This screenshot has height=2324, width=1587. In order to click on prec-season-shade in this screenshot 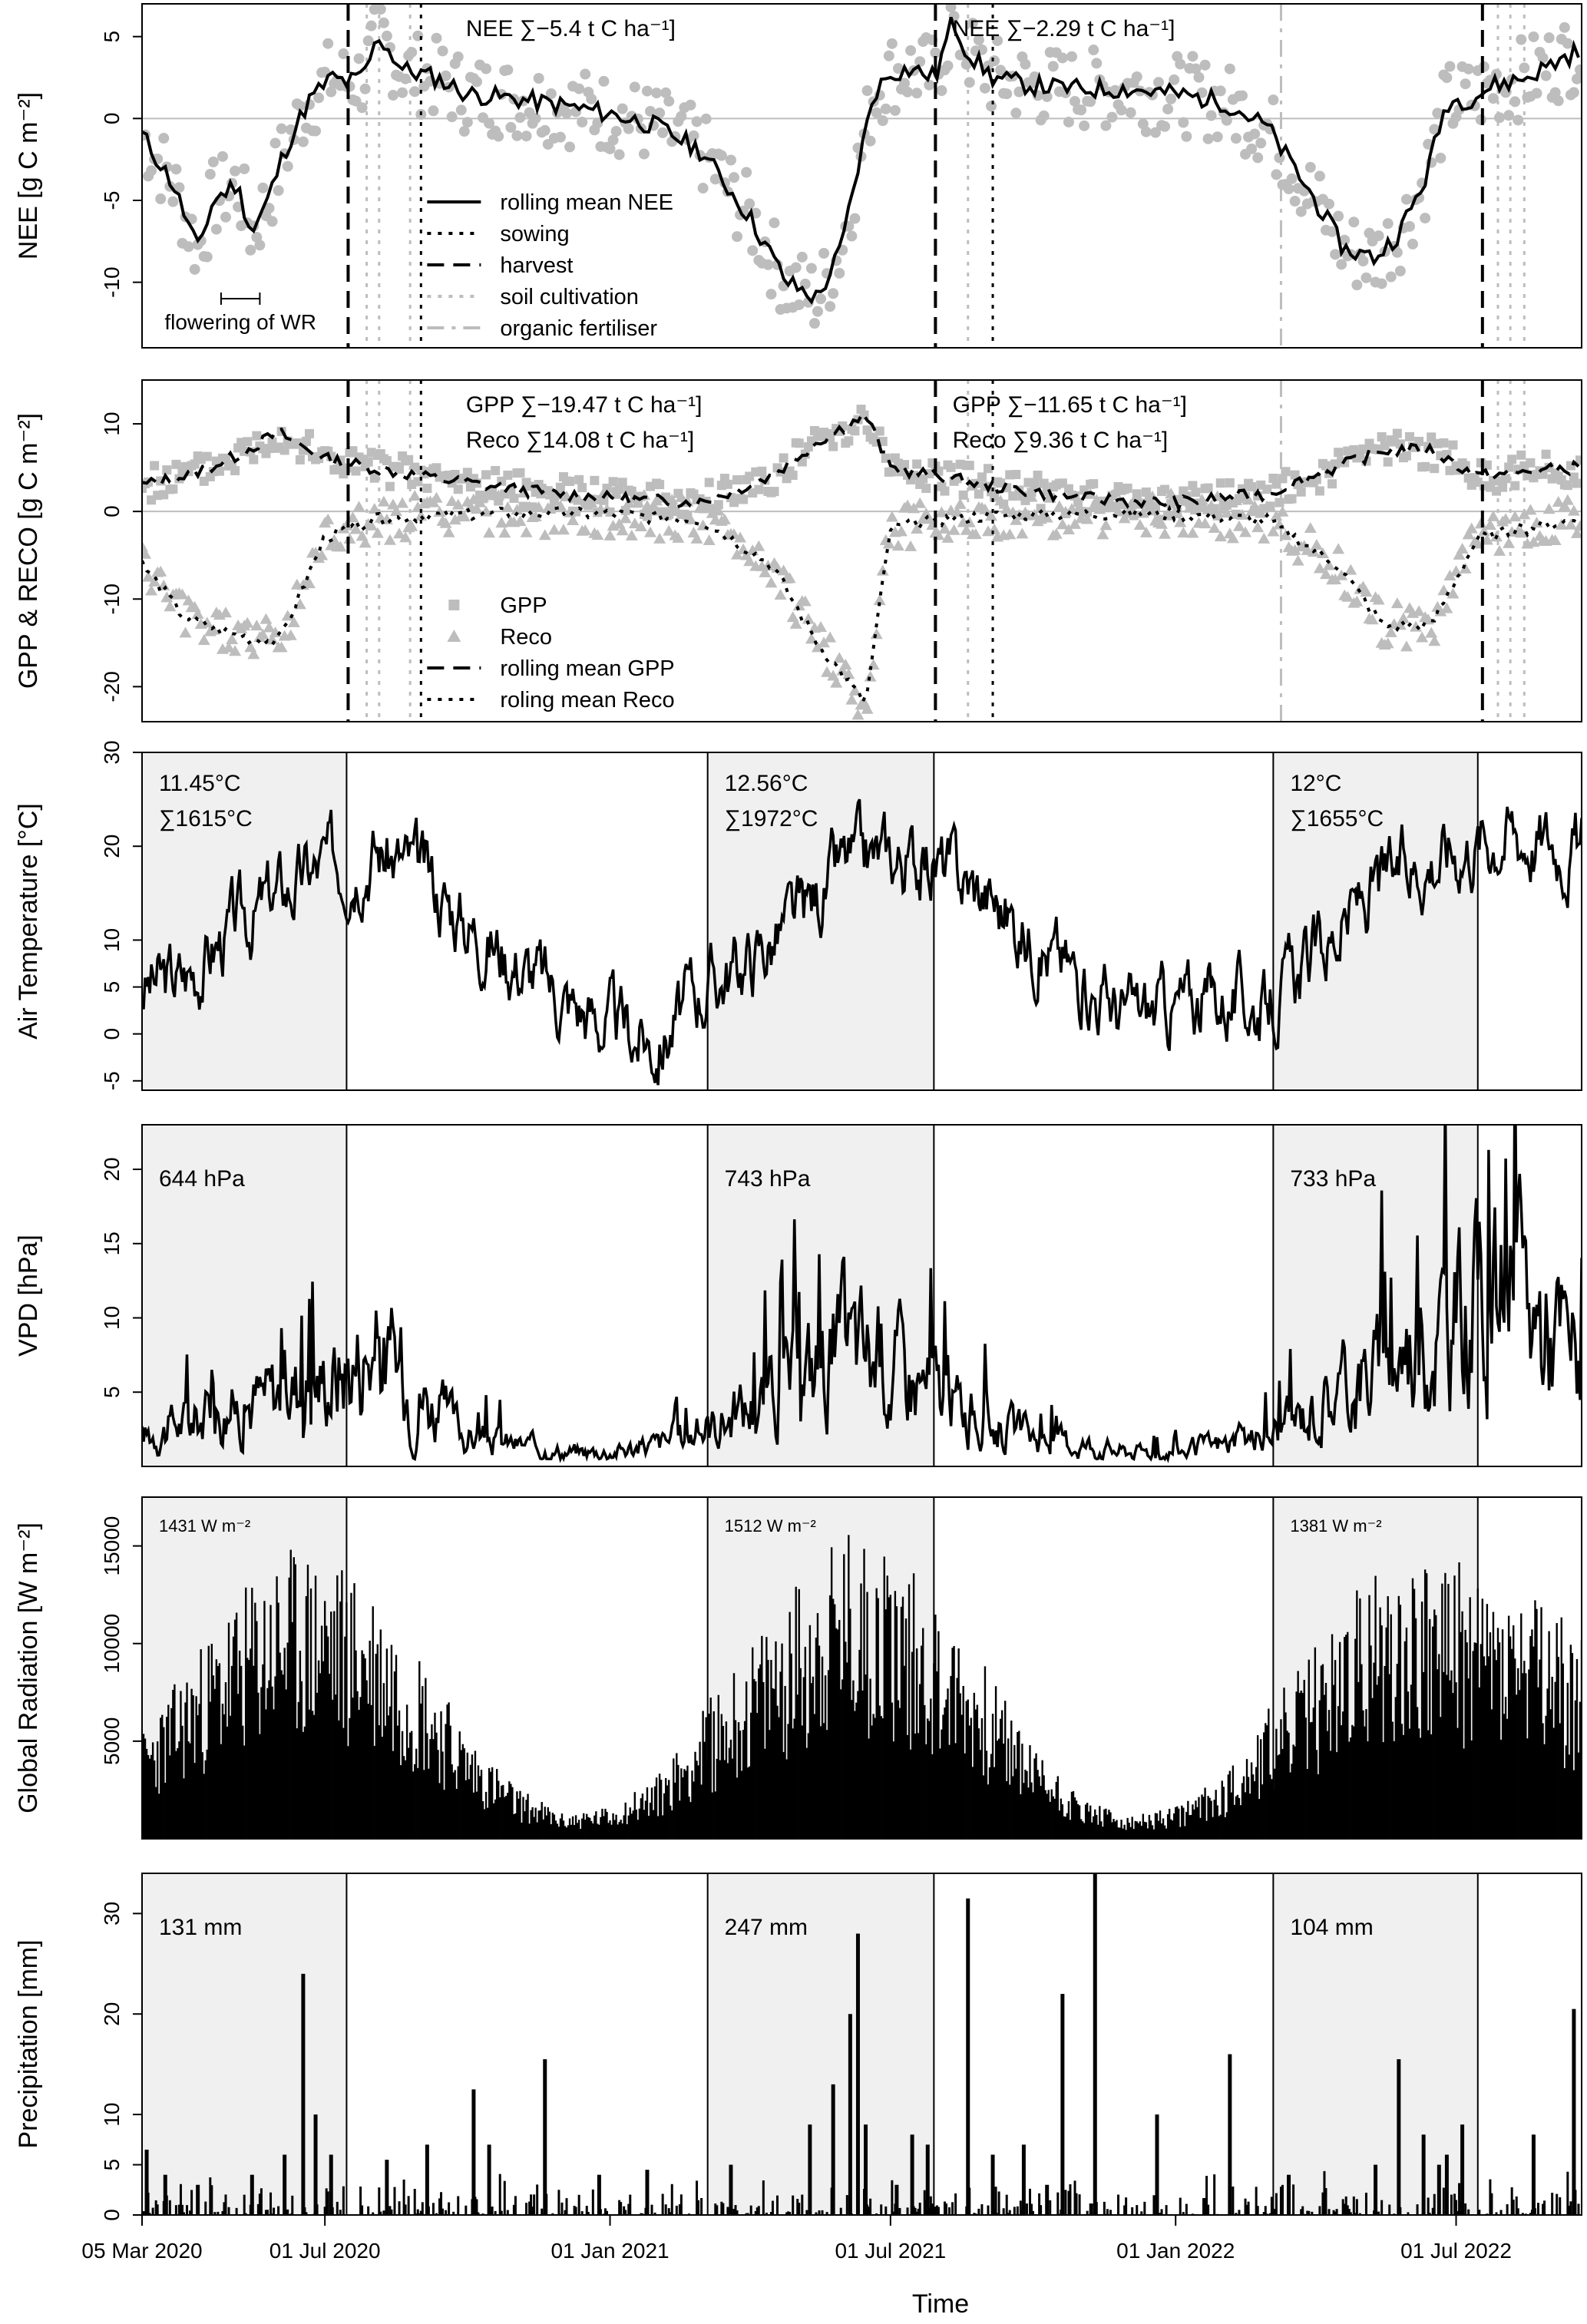, I will do `click(244, 2044)`.